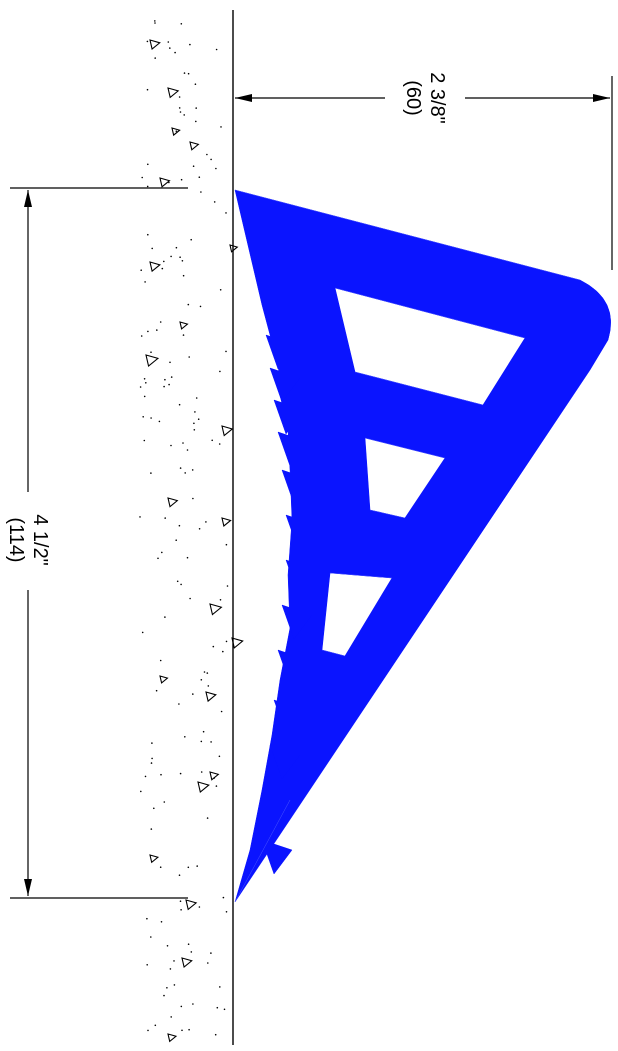  What do you see at coordinates (243, 98) in the screenshot?
I see `height-arrow-left` at bounding box center [243, 98].